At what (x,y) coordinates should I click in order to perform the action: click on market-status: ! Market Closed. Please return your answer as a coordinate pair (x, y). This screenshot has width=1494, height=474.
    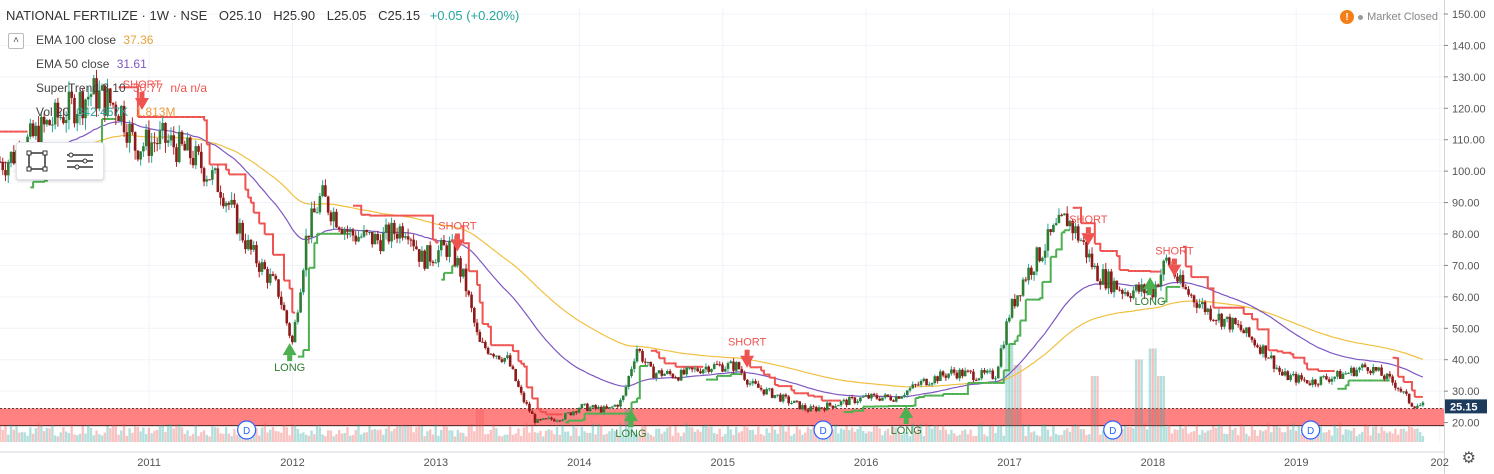
    Looking at the image, I should click on (1389, 17).